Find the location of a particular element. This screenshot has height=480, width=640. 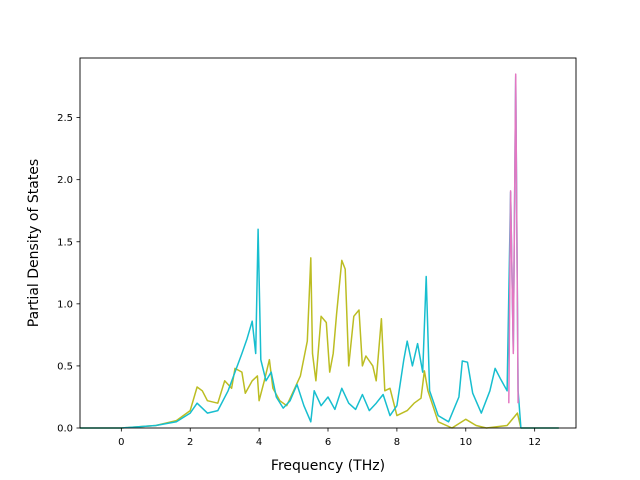

y-tick-label: 2.0 is located at coordinates (65, 180).